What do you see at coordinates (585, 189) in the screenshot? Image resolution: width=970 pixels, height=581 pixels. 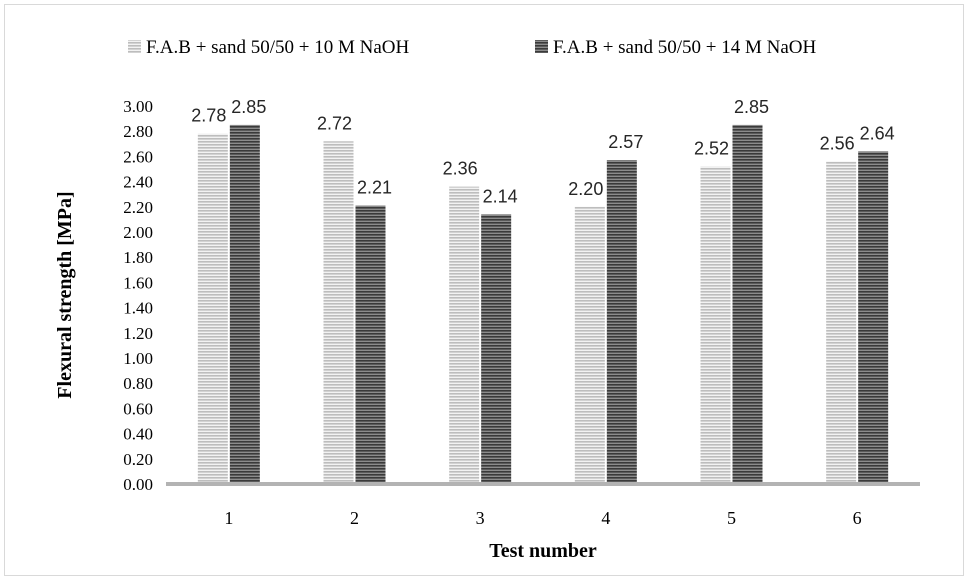 I see `data-label-series-1-test-4: 2.20` at bounding box center [585, 189].